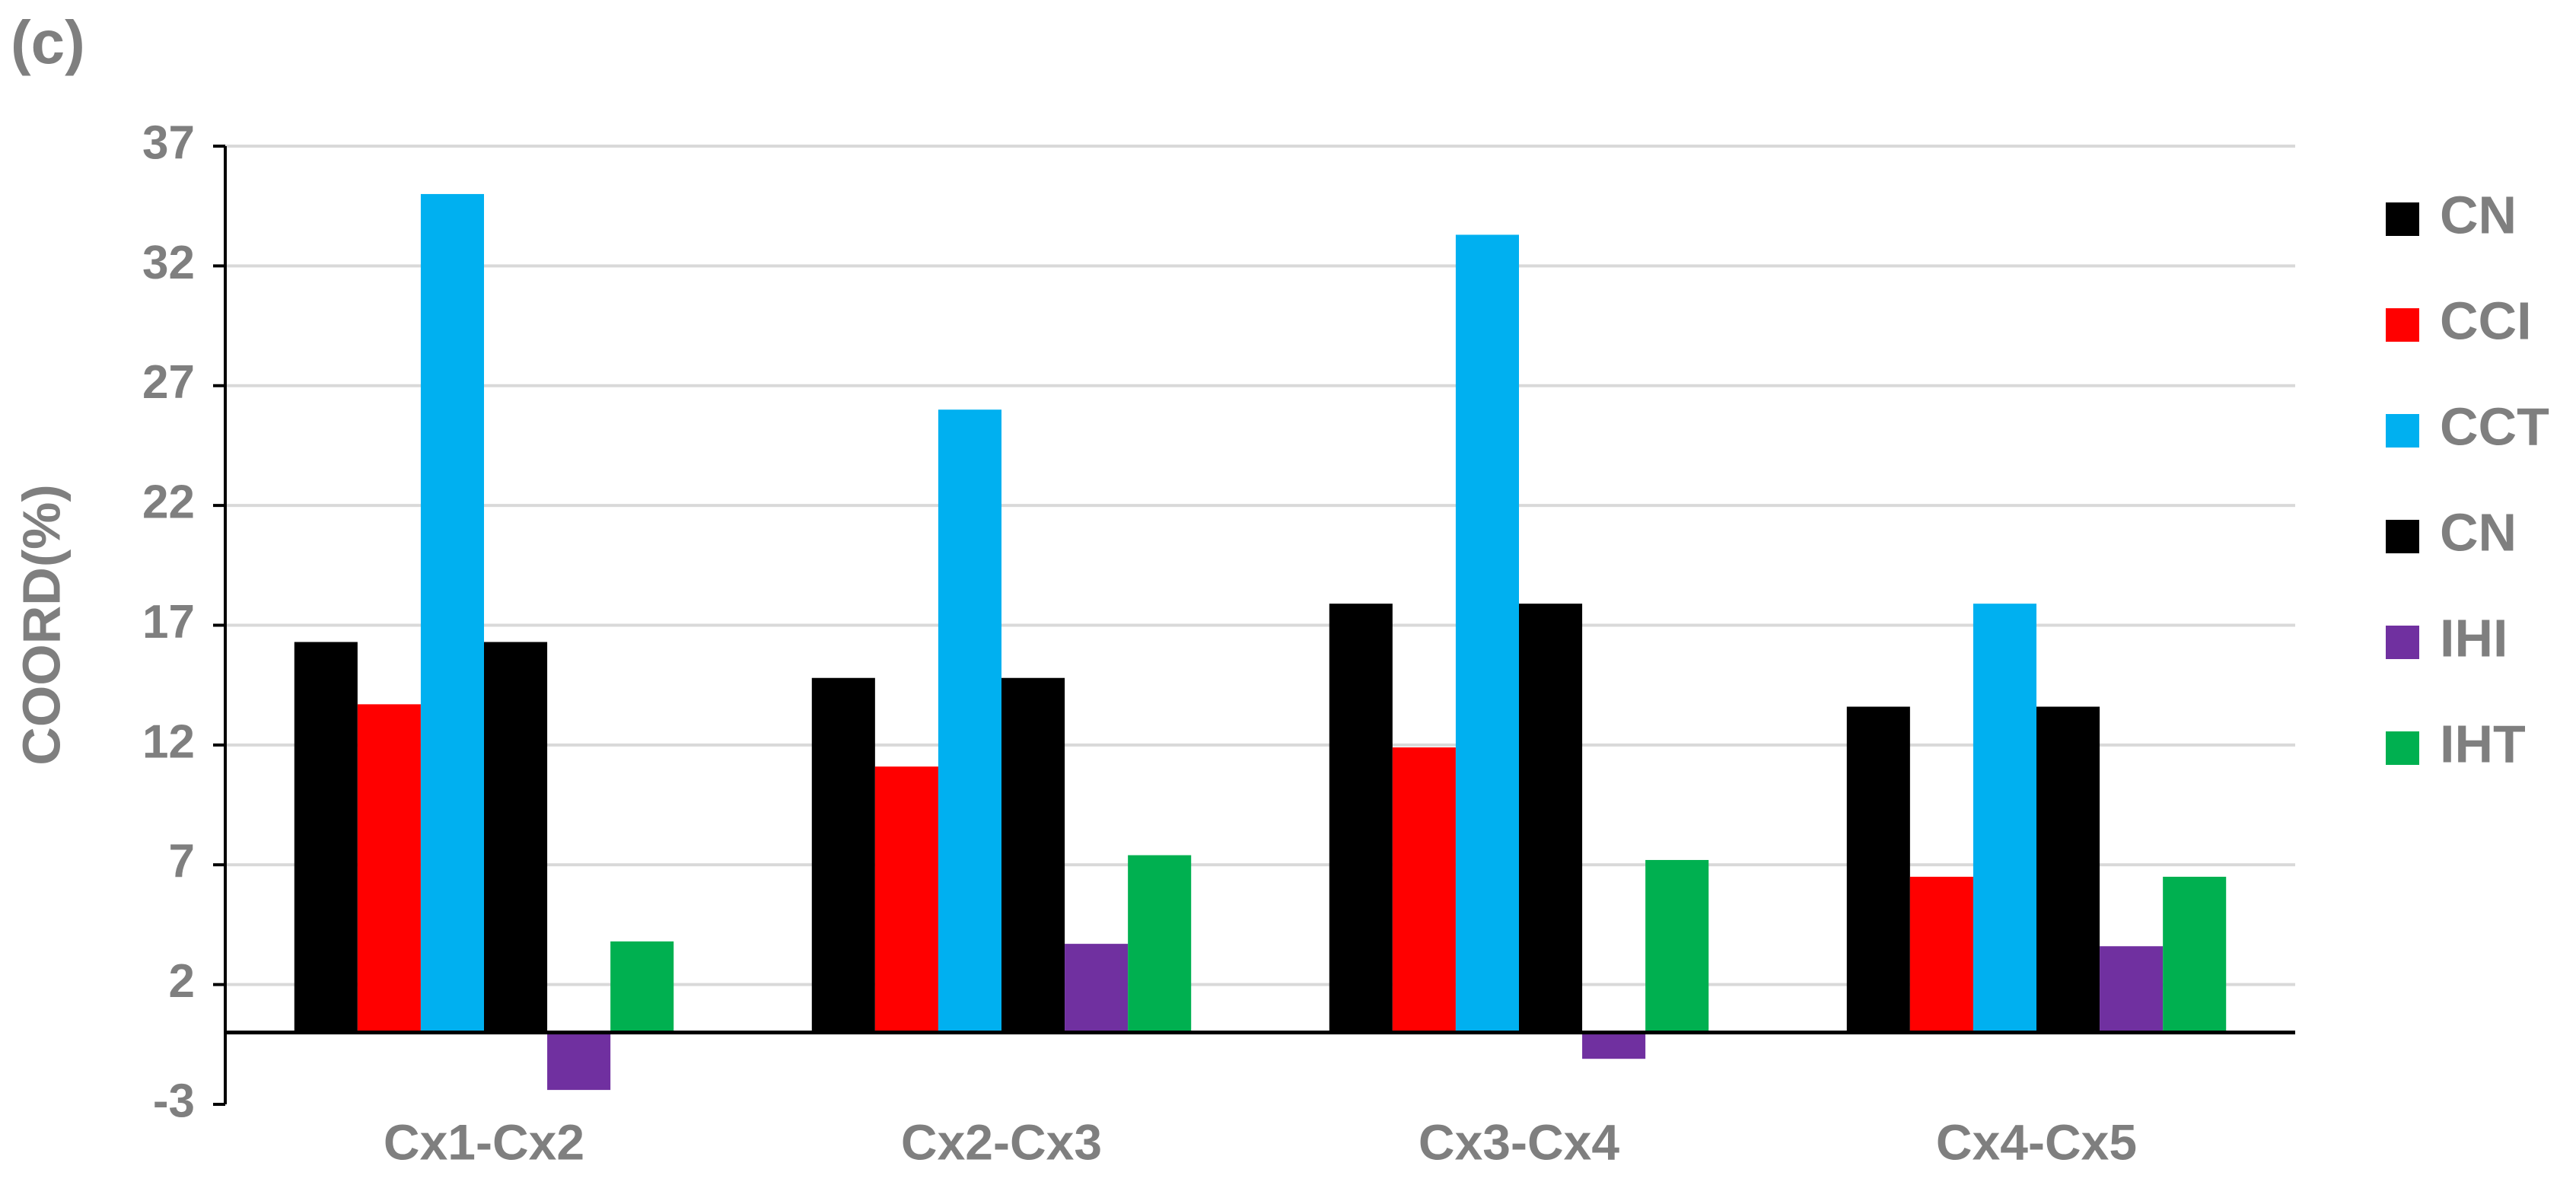 This screenshot has height=1185, width=2576. What do you see at coordinates (48, 42) in the screenshot?
I see `panel-label: (c)` at bounding box center [48, 42].